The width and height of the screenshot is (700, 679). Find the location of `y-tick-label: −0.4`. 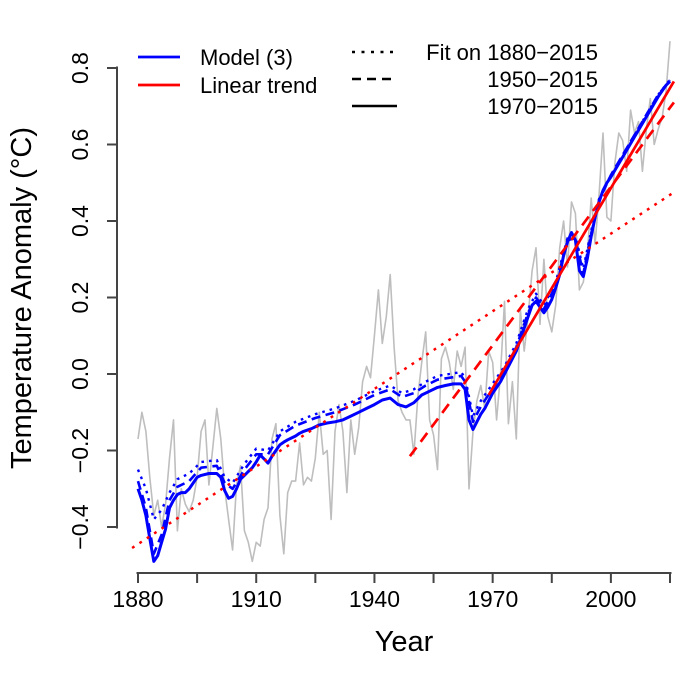

y-tick-label: −0.4 is located at coordinates (80, 527).